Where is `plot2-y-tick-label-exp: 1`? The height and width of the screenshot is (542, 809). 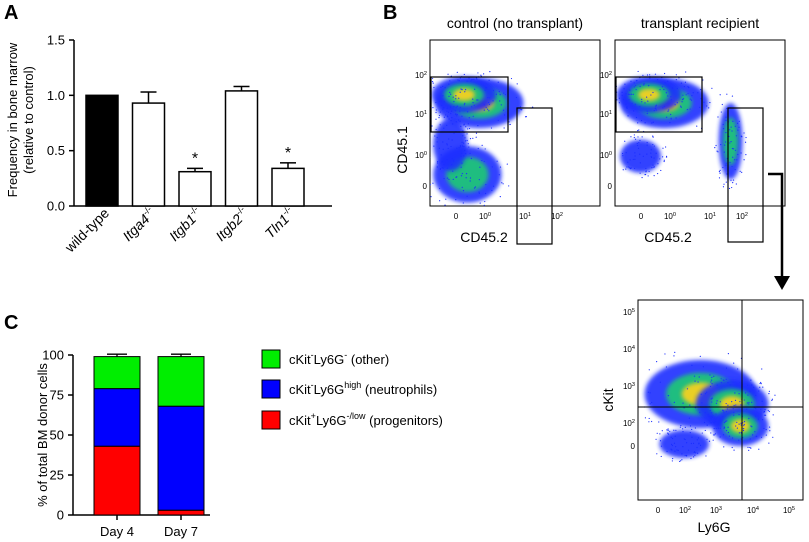 plot2-y-tick-label-exp: 1 is located at coordinates (610, 113).